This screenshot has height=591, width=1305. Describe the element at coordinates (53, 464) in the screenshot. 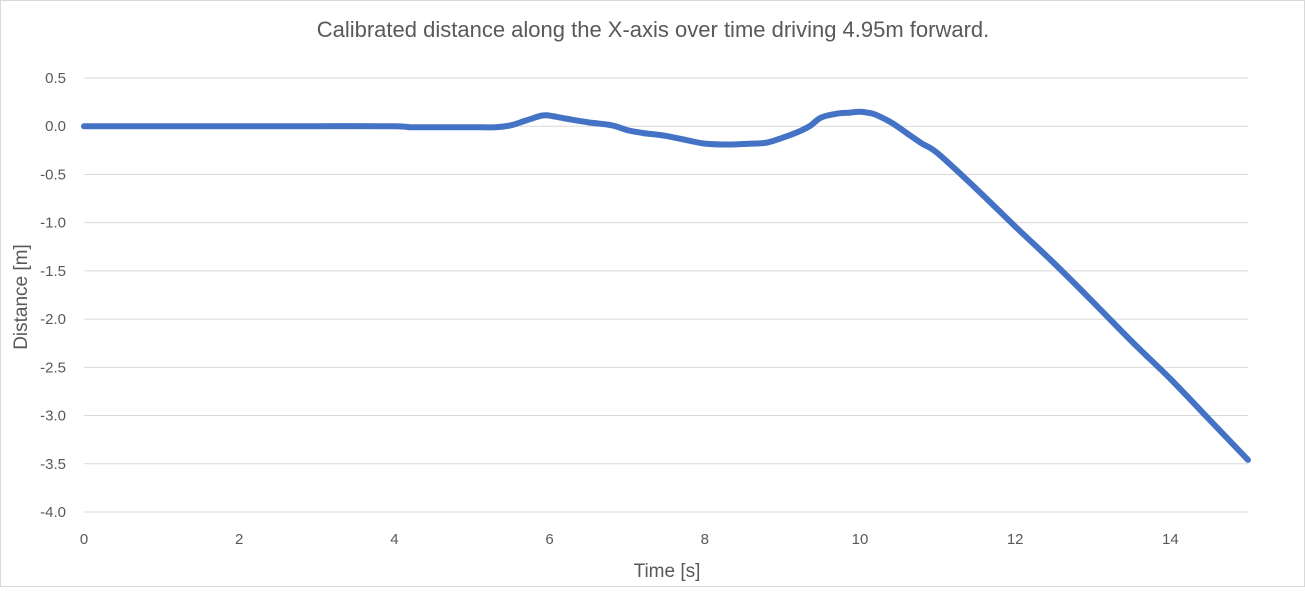

I see `y-tick-label: -3.5` at that location.